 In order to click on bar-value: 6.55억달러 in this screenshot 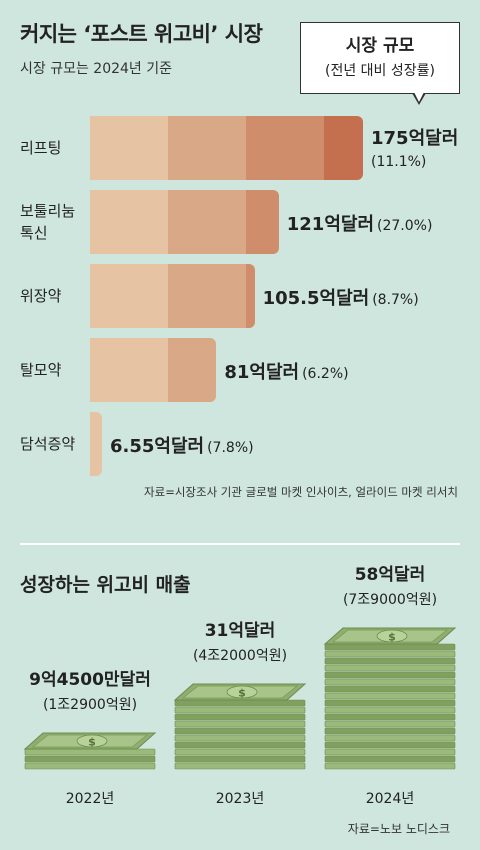, I will do `click(157, 446)`.